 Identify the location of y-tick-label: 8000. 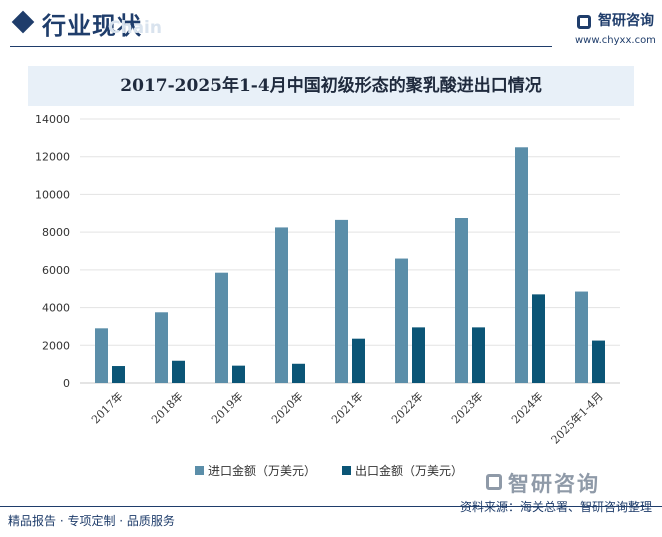
(56, 232).